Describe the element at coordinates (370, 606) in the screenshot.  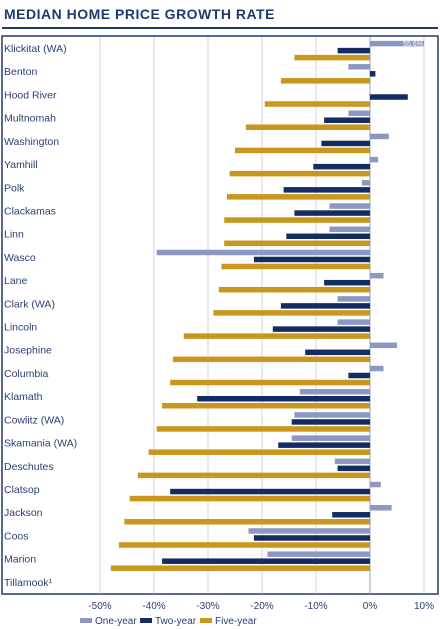
I see `x-tick-label: 0%` at that location.